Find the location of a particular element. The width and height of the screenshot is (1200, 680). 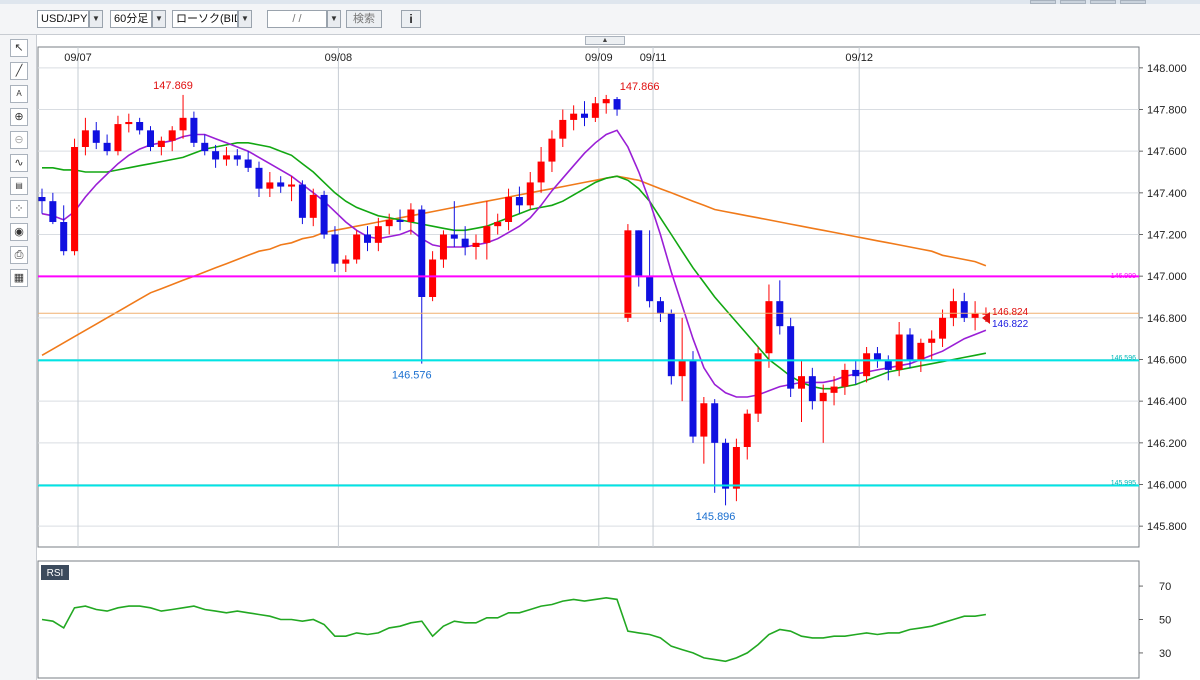

rsi-axis: 70 50 30 is located at coordinates (1155, 620).